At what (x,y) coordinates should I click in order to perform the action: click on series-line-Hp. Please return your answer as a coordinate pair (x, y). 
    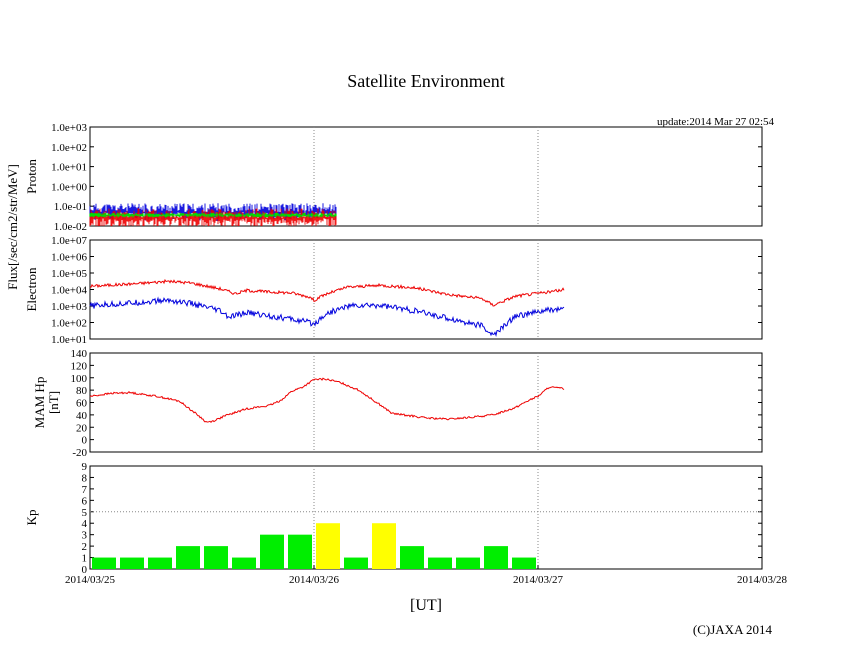
    Looking at the image, I should click on (327, 400).